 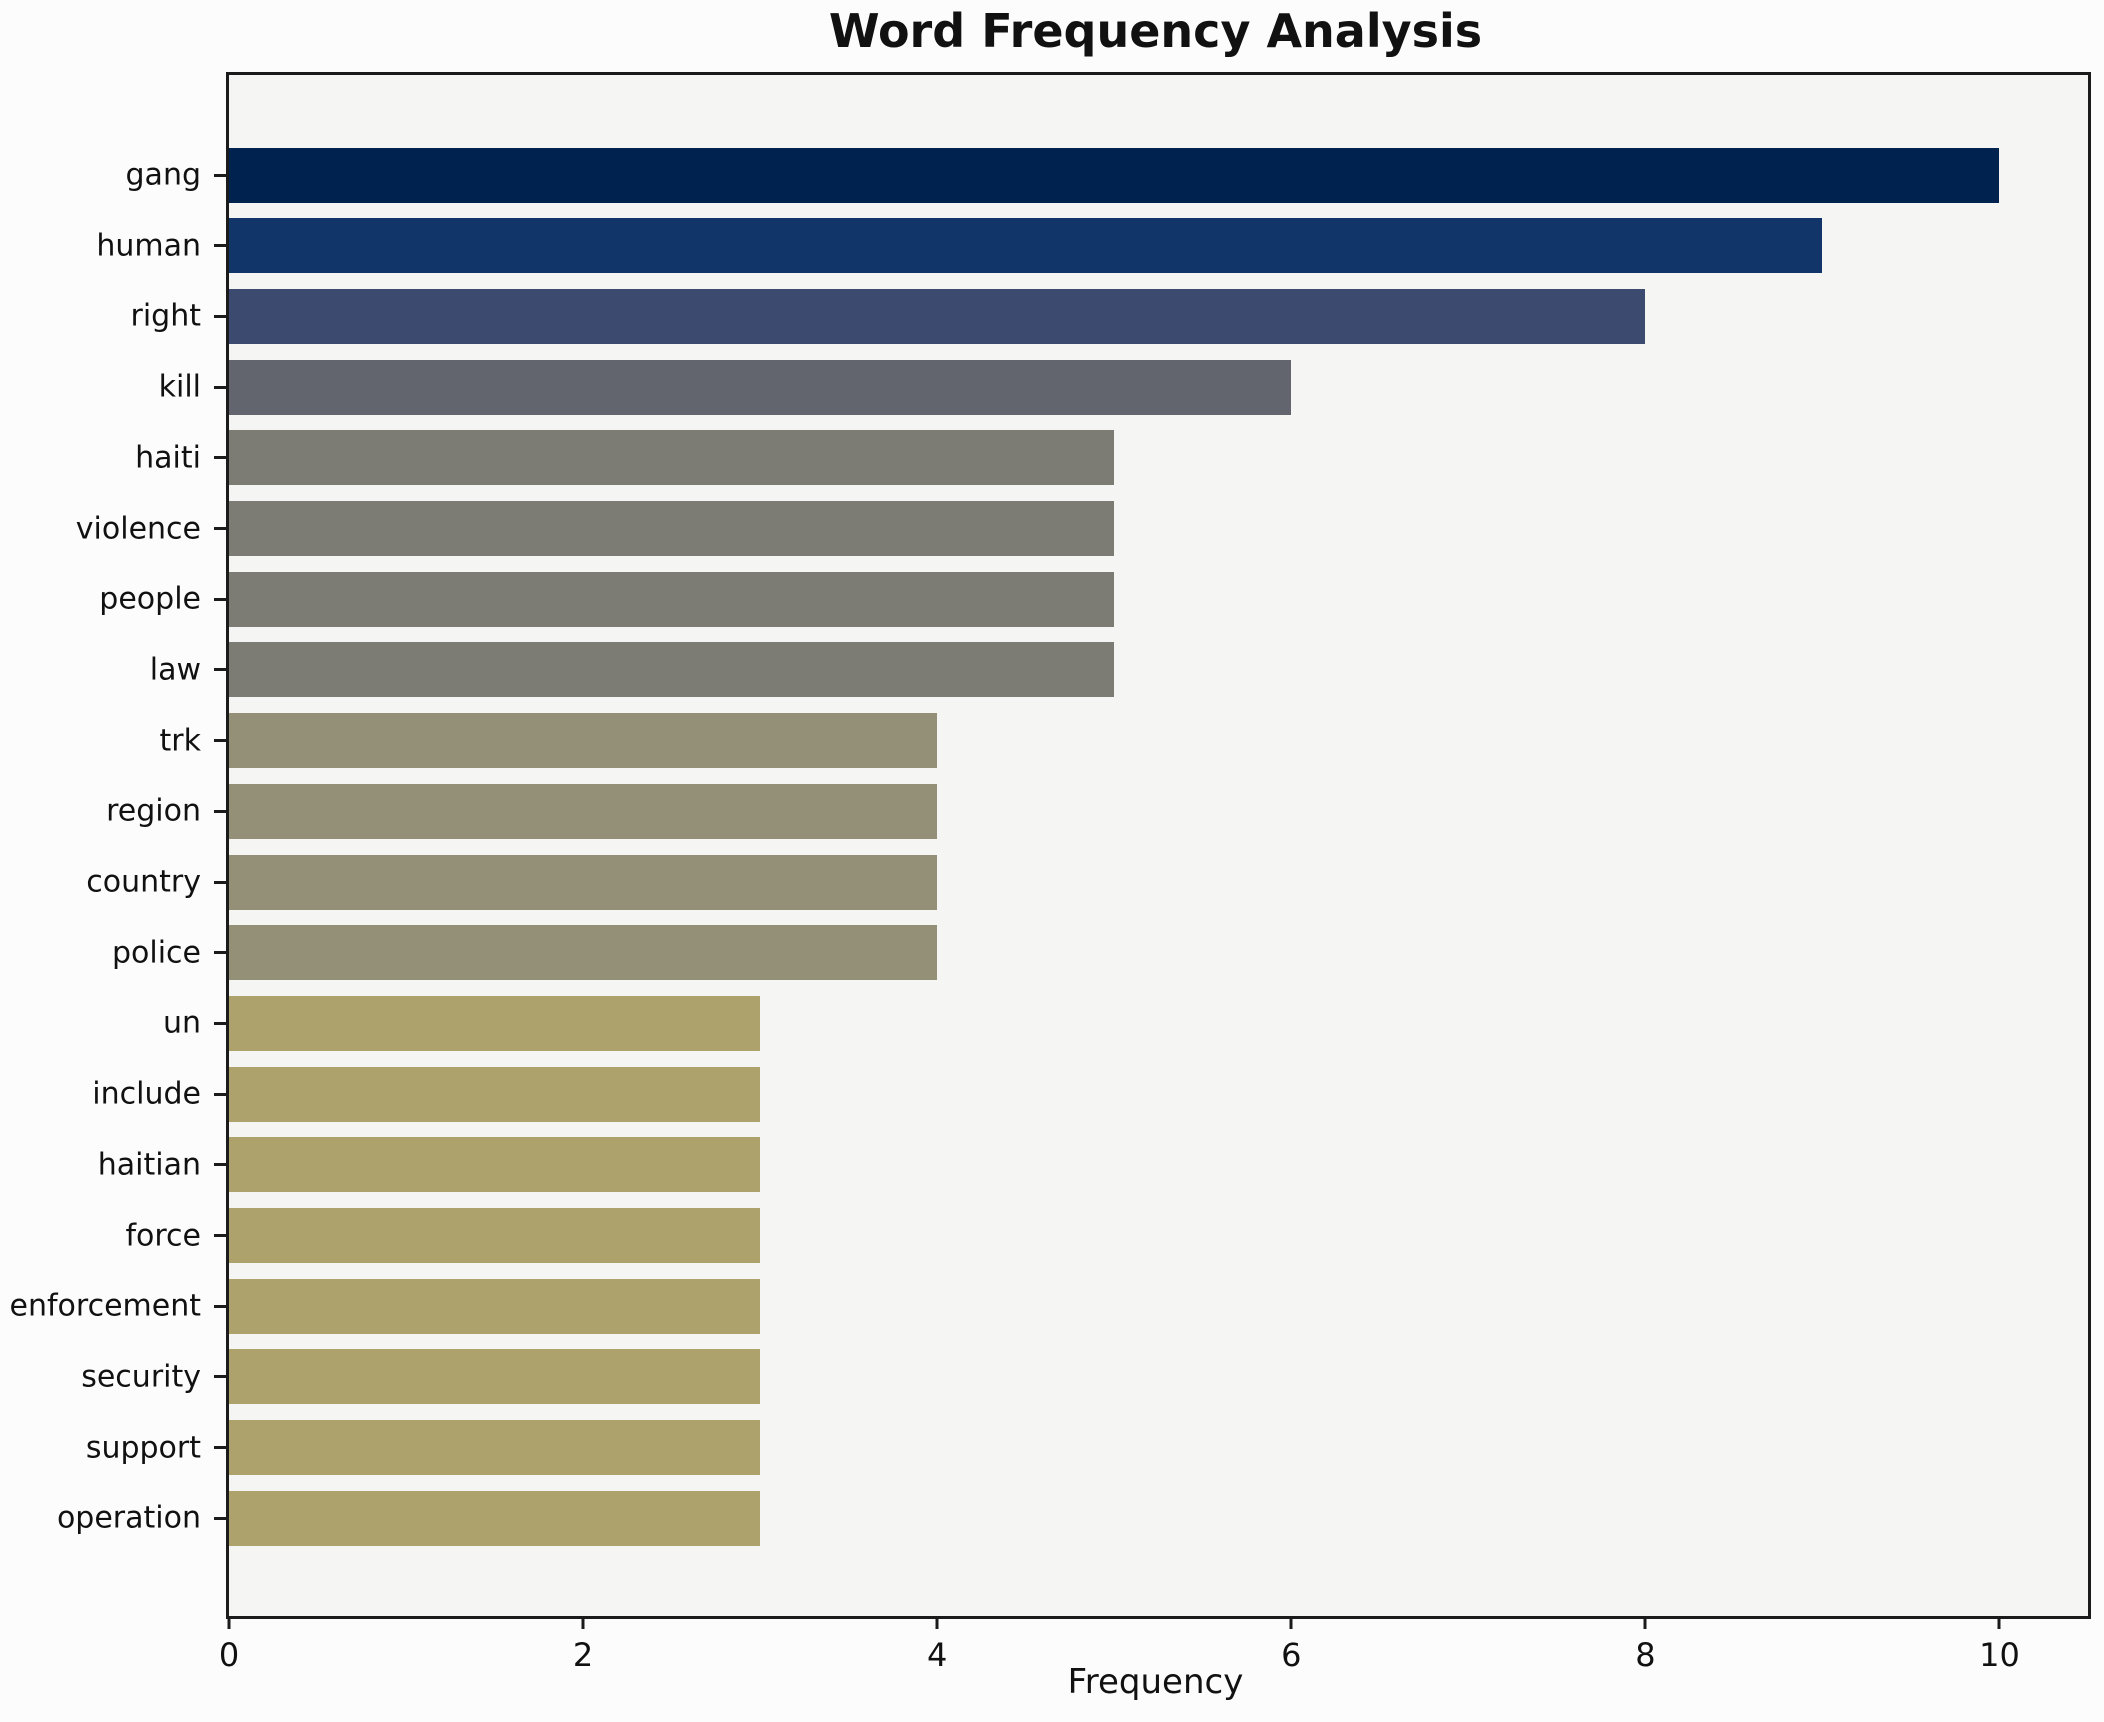 I want to click on bar-haitian, so click(x=495, y=1165).